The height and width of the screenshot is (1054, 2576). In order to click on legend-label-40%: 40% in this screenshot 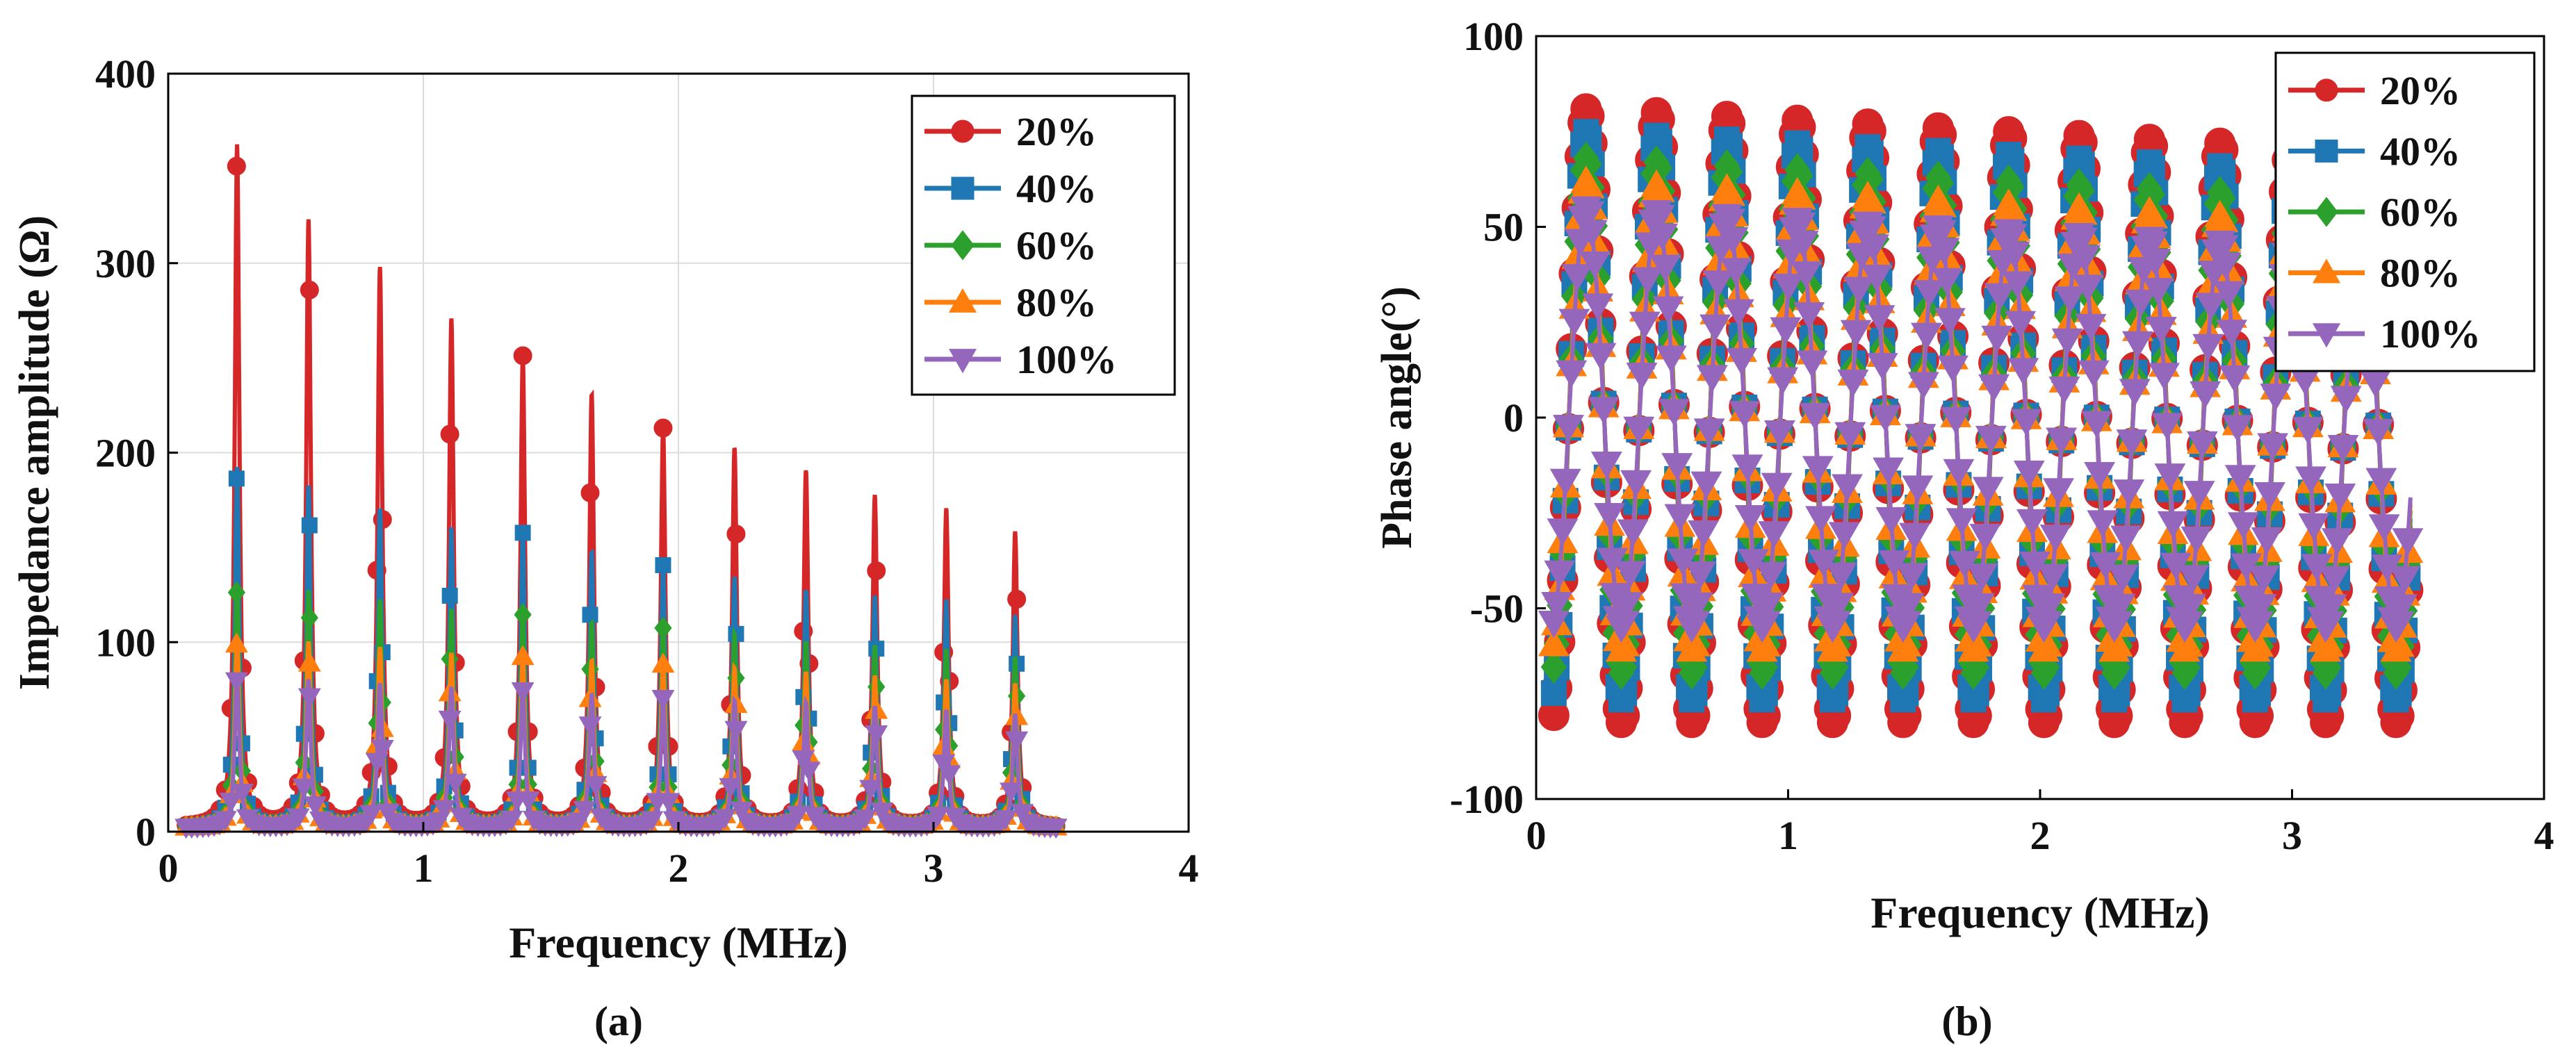, I will do `click(2420, 151)`.